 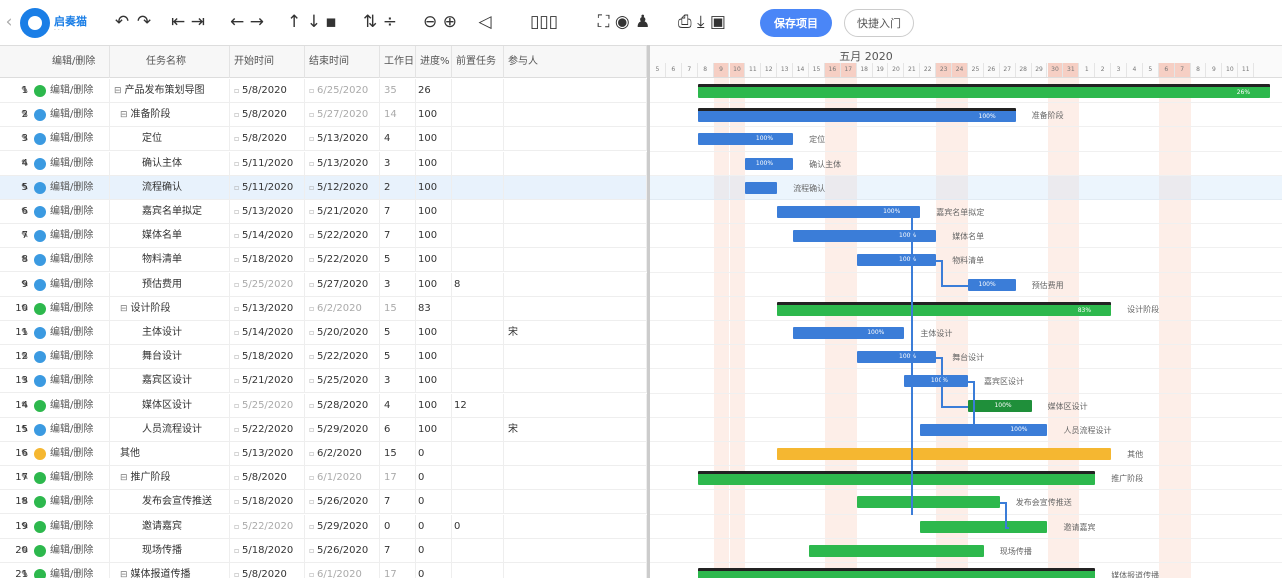 What do you see at coordinates (323, 187) in the screenshot?
I see `task-row: 5 ✎ 编辑/删除 流程确认 ▫ 5/11/2020 ▫ 5/12/2020 2 100` at bounding box center [323, 187].